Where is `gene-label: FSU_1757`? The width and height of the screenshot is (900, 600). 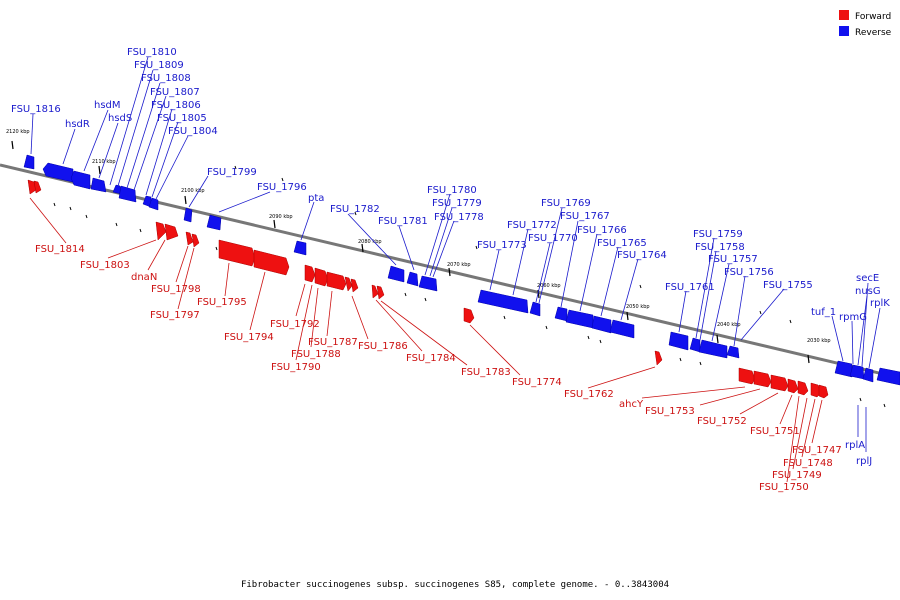 gene-label: FSU_1757 is located at coordinates (733, 259).